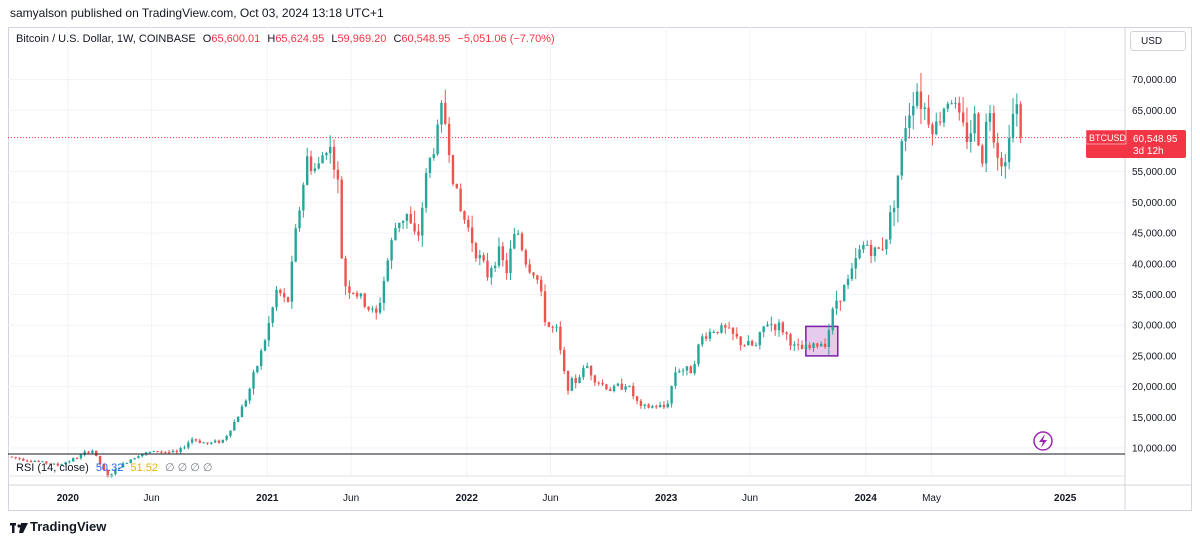  Describe the element at coordinates (1043, 441) in the screenshot. I see `lightning-icon` at that location.